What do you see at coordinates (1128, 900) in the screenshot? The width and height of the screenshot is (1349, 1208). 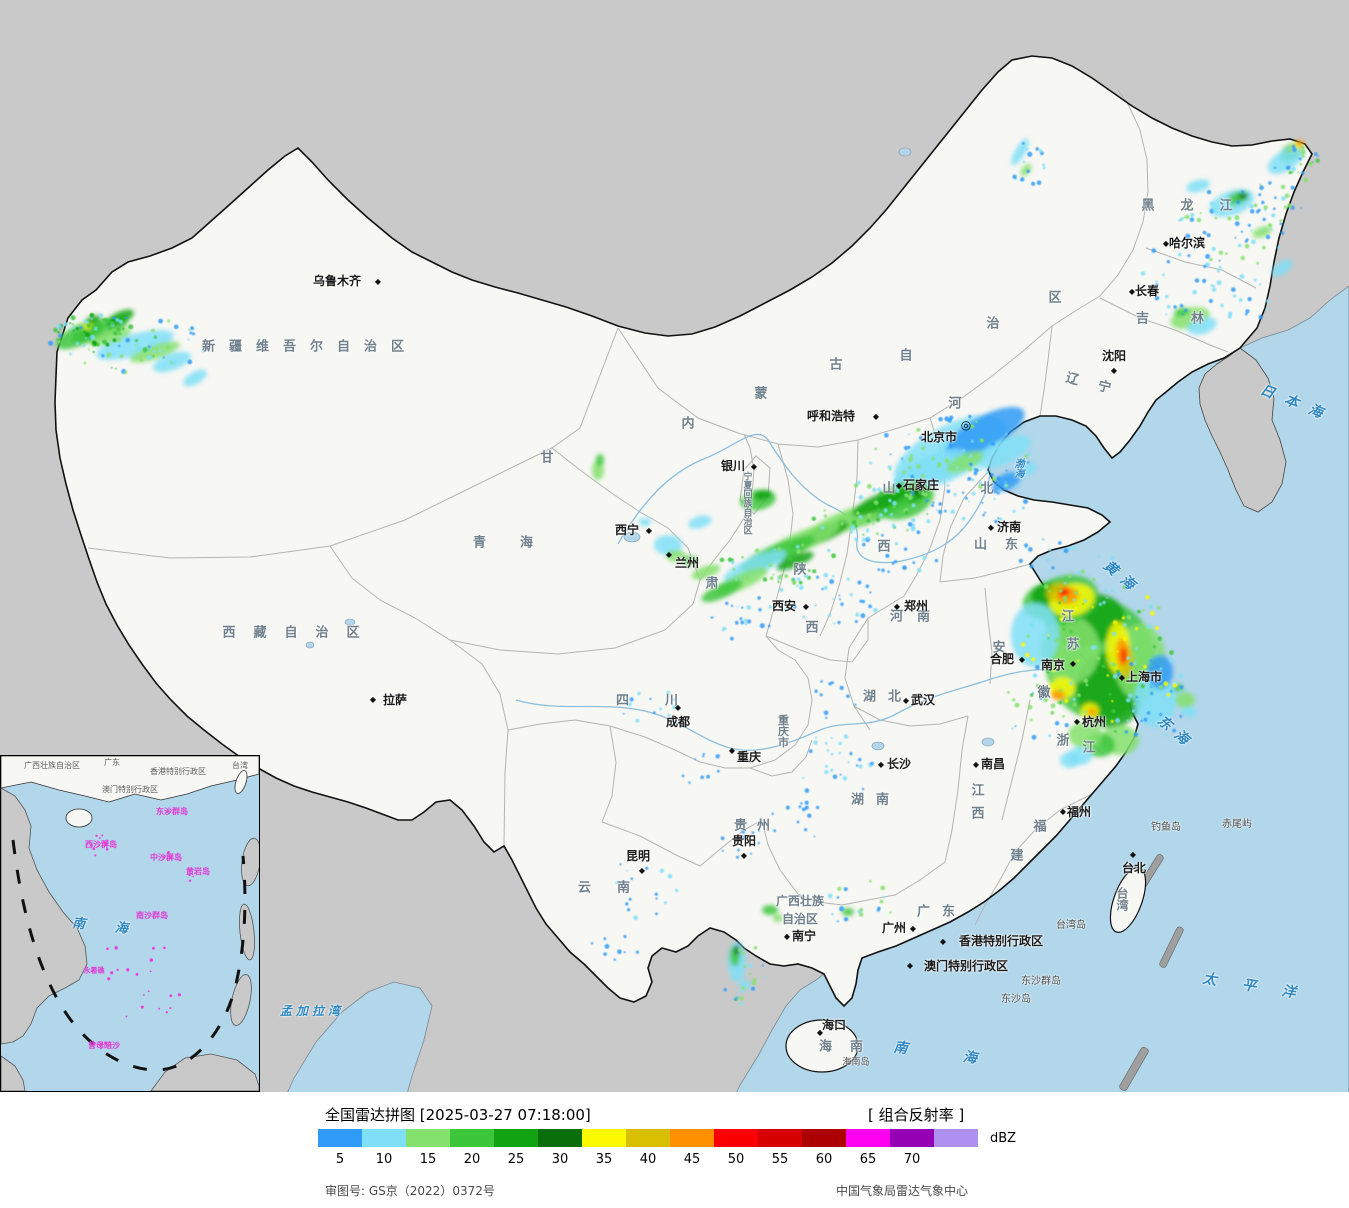 I see `taiwan-island` at bounding box center [1128, 900].